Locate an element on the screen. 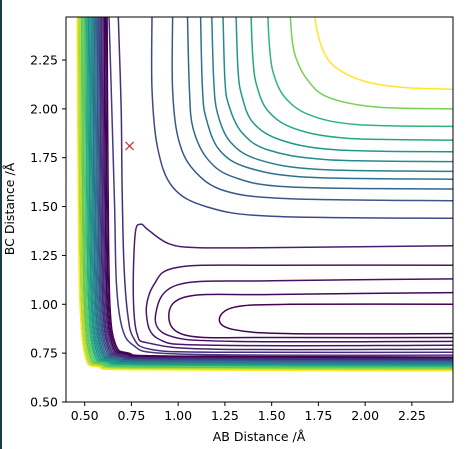 The image size is (469, 449). y-tick-label-2: 1.00 is located at coordinates (44, 304).